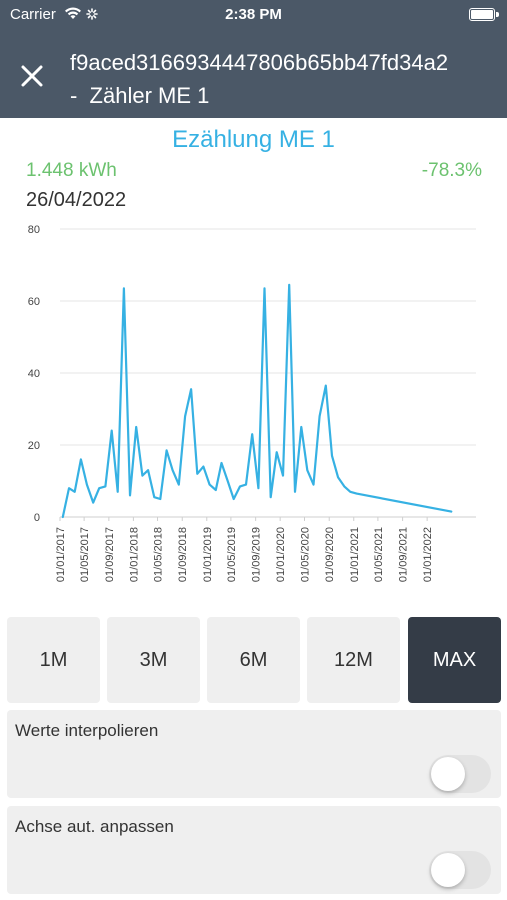 The width and height of the screenshot is (507, 900). I want to click on range-button-12m: 12M, so click(353, 660).